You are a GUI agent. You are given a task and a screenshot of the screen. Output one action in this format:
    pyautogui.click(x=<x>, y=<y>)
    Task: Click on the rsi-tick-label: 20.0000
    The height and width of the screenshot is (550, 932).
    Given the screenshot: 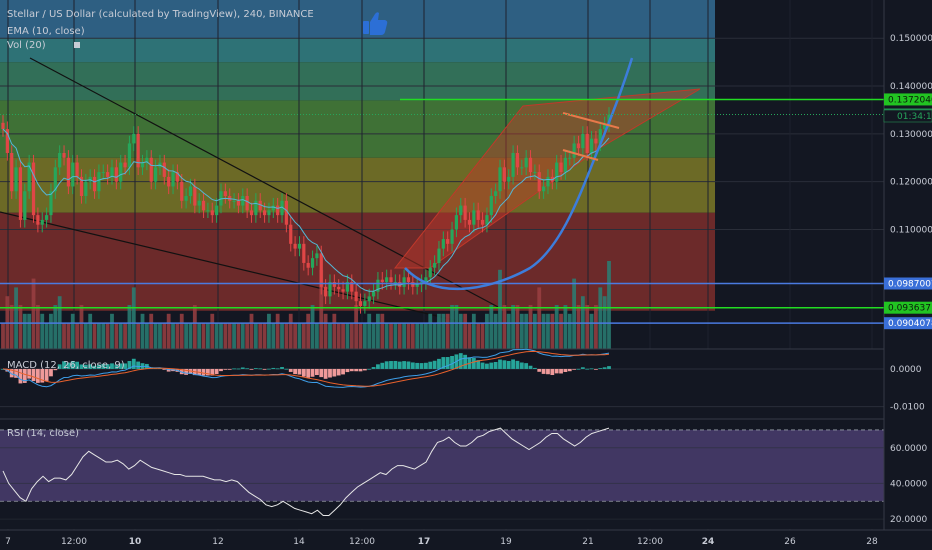 What is the action you would take?
    pyautogui.click(x=908, y=520)
    